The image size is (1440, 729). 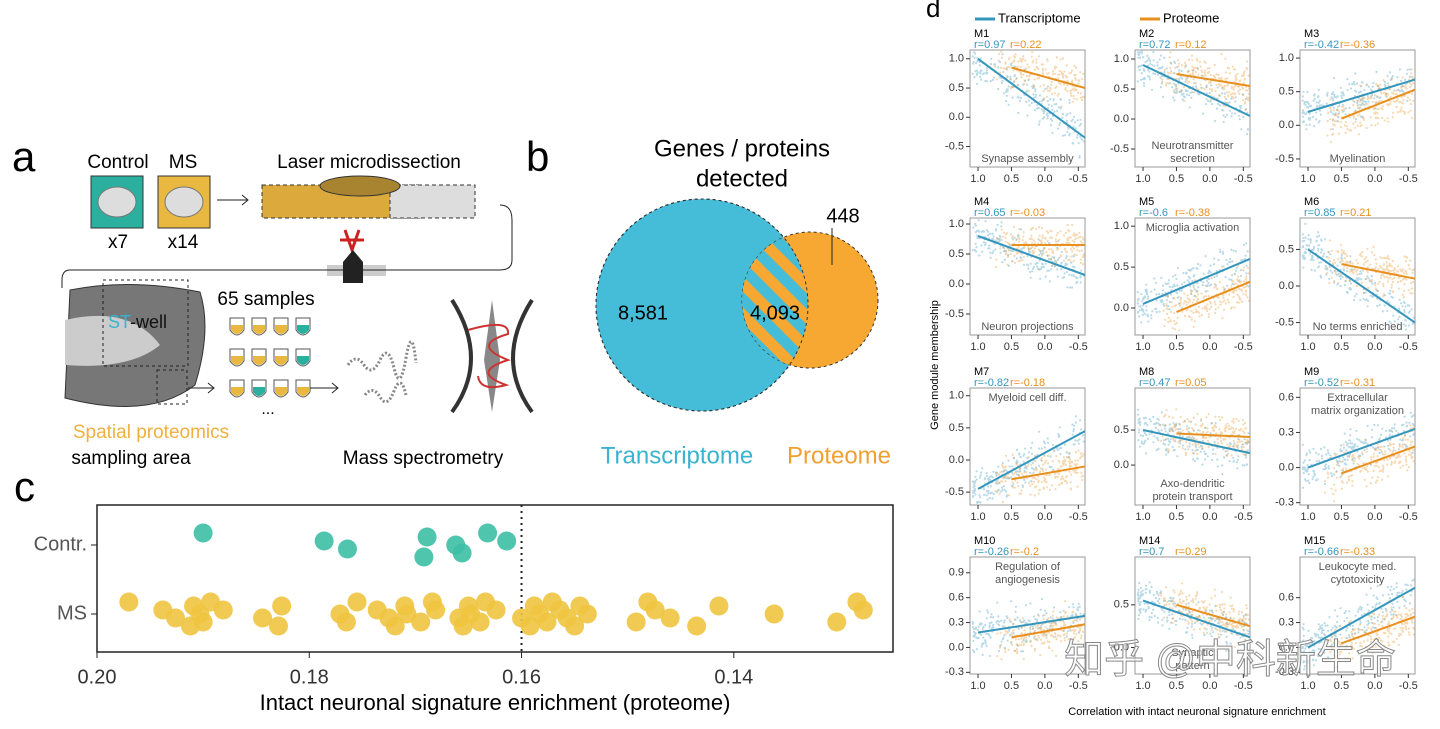 I want to click on arrow, so click(x=324, y=388).